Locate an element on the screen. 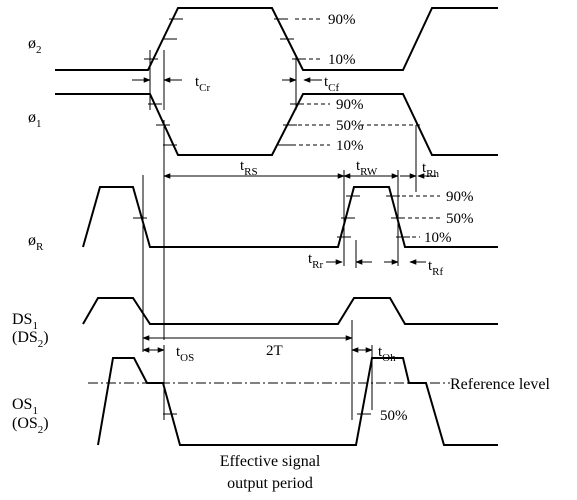  trh-label: tRh is located at coordinates (431, 170).